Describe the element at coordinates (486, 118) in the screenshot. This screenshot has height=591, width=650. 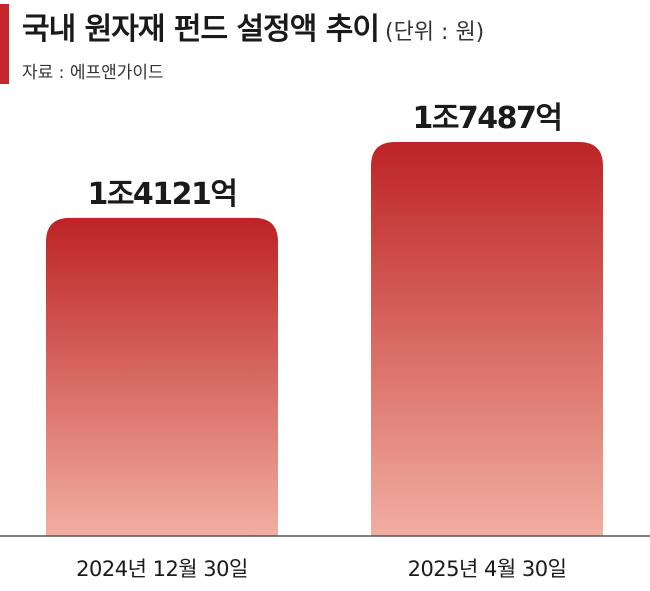
I see `data-label-2: 1조7487억` at that location.